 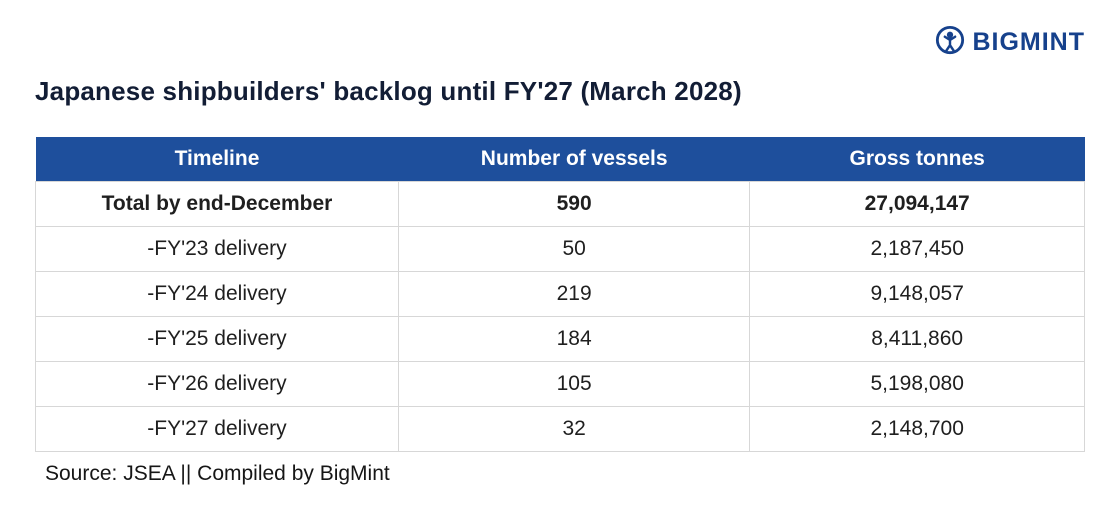 What do you see at coordinates (917, 384) in the screenshot?
I see `tonnes-cell: 5,198,080` at bounding box center [917, 384].